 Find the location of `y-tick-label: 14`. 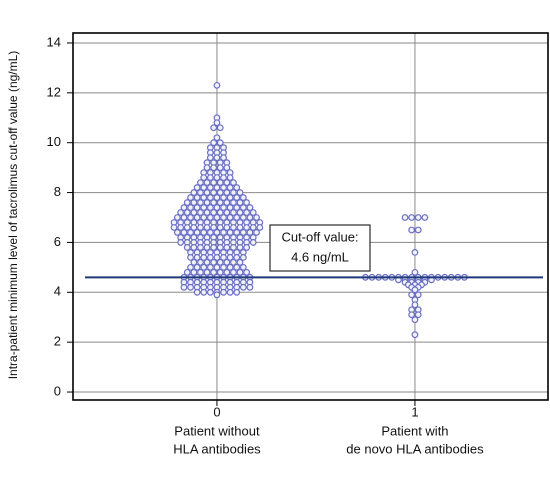

y-tick-label: 14 is located at coordinates (54, 41).